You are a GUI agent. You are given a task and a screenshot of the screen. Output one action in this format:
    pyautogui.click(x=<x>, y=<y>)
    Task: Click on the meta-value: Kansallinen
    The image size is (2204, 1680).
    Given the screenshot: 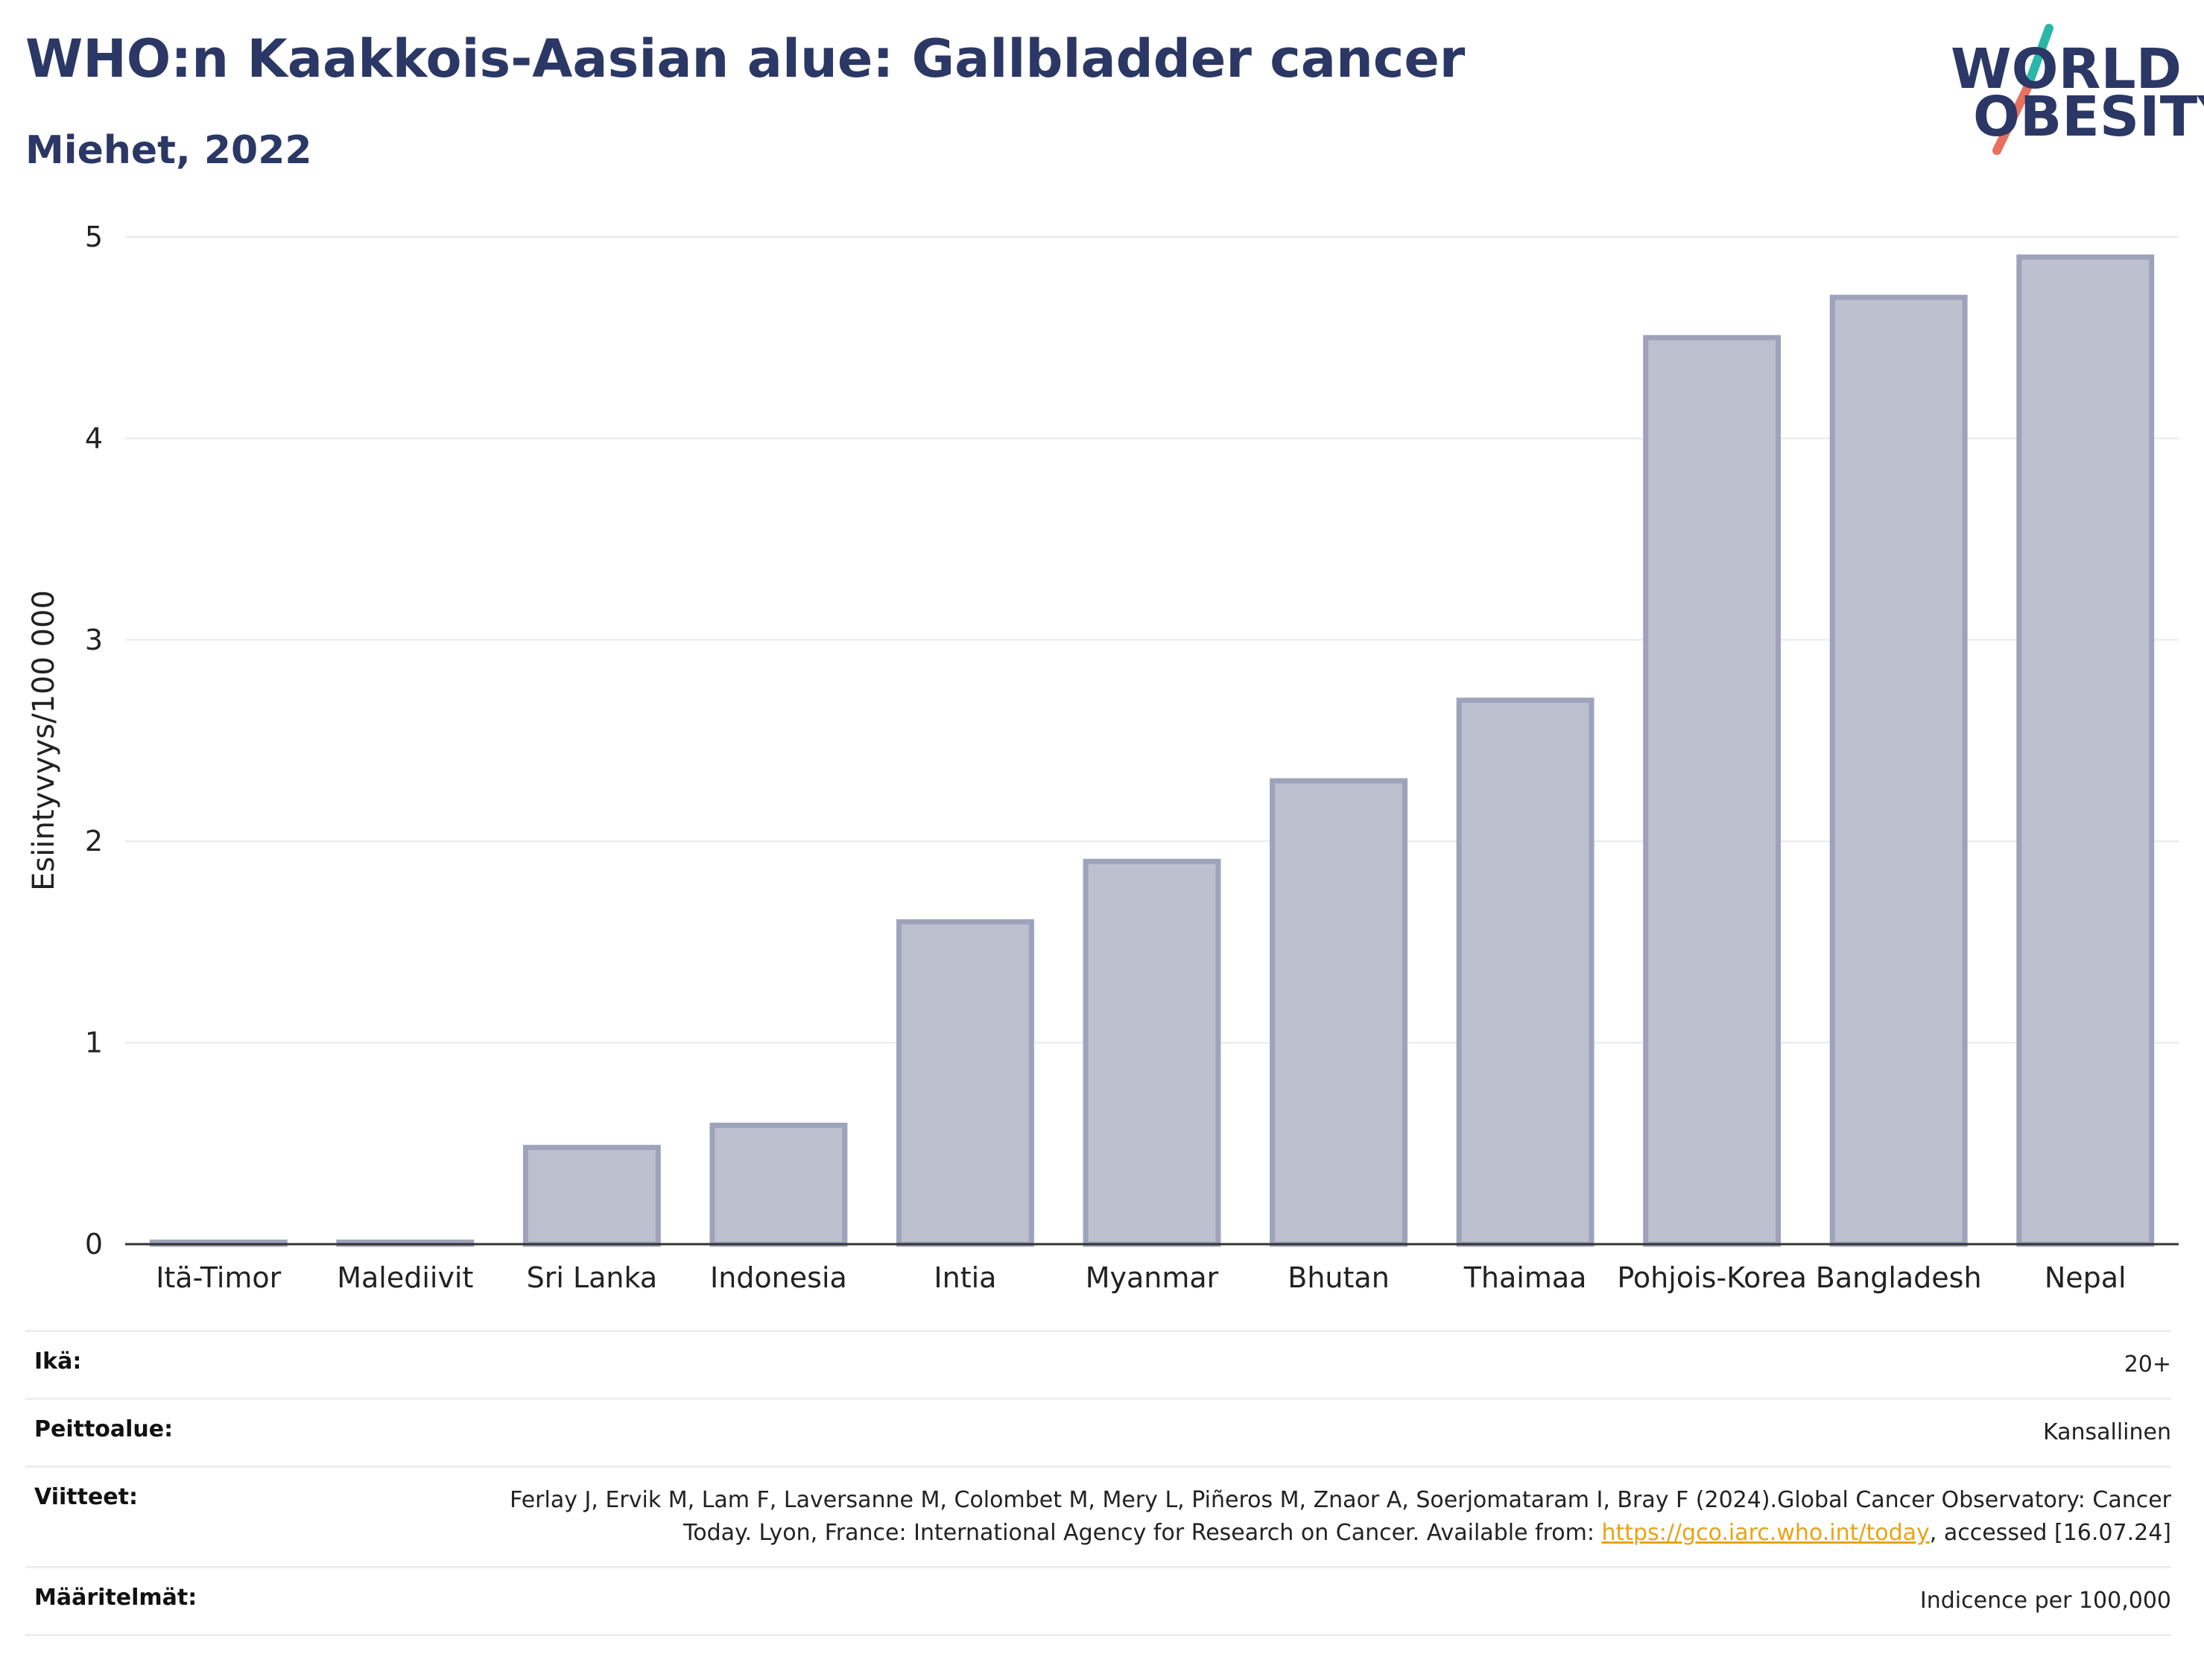 What is the action you would take?
    pyautogui.click(x=2106, y=1432)
    